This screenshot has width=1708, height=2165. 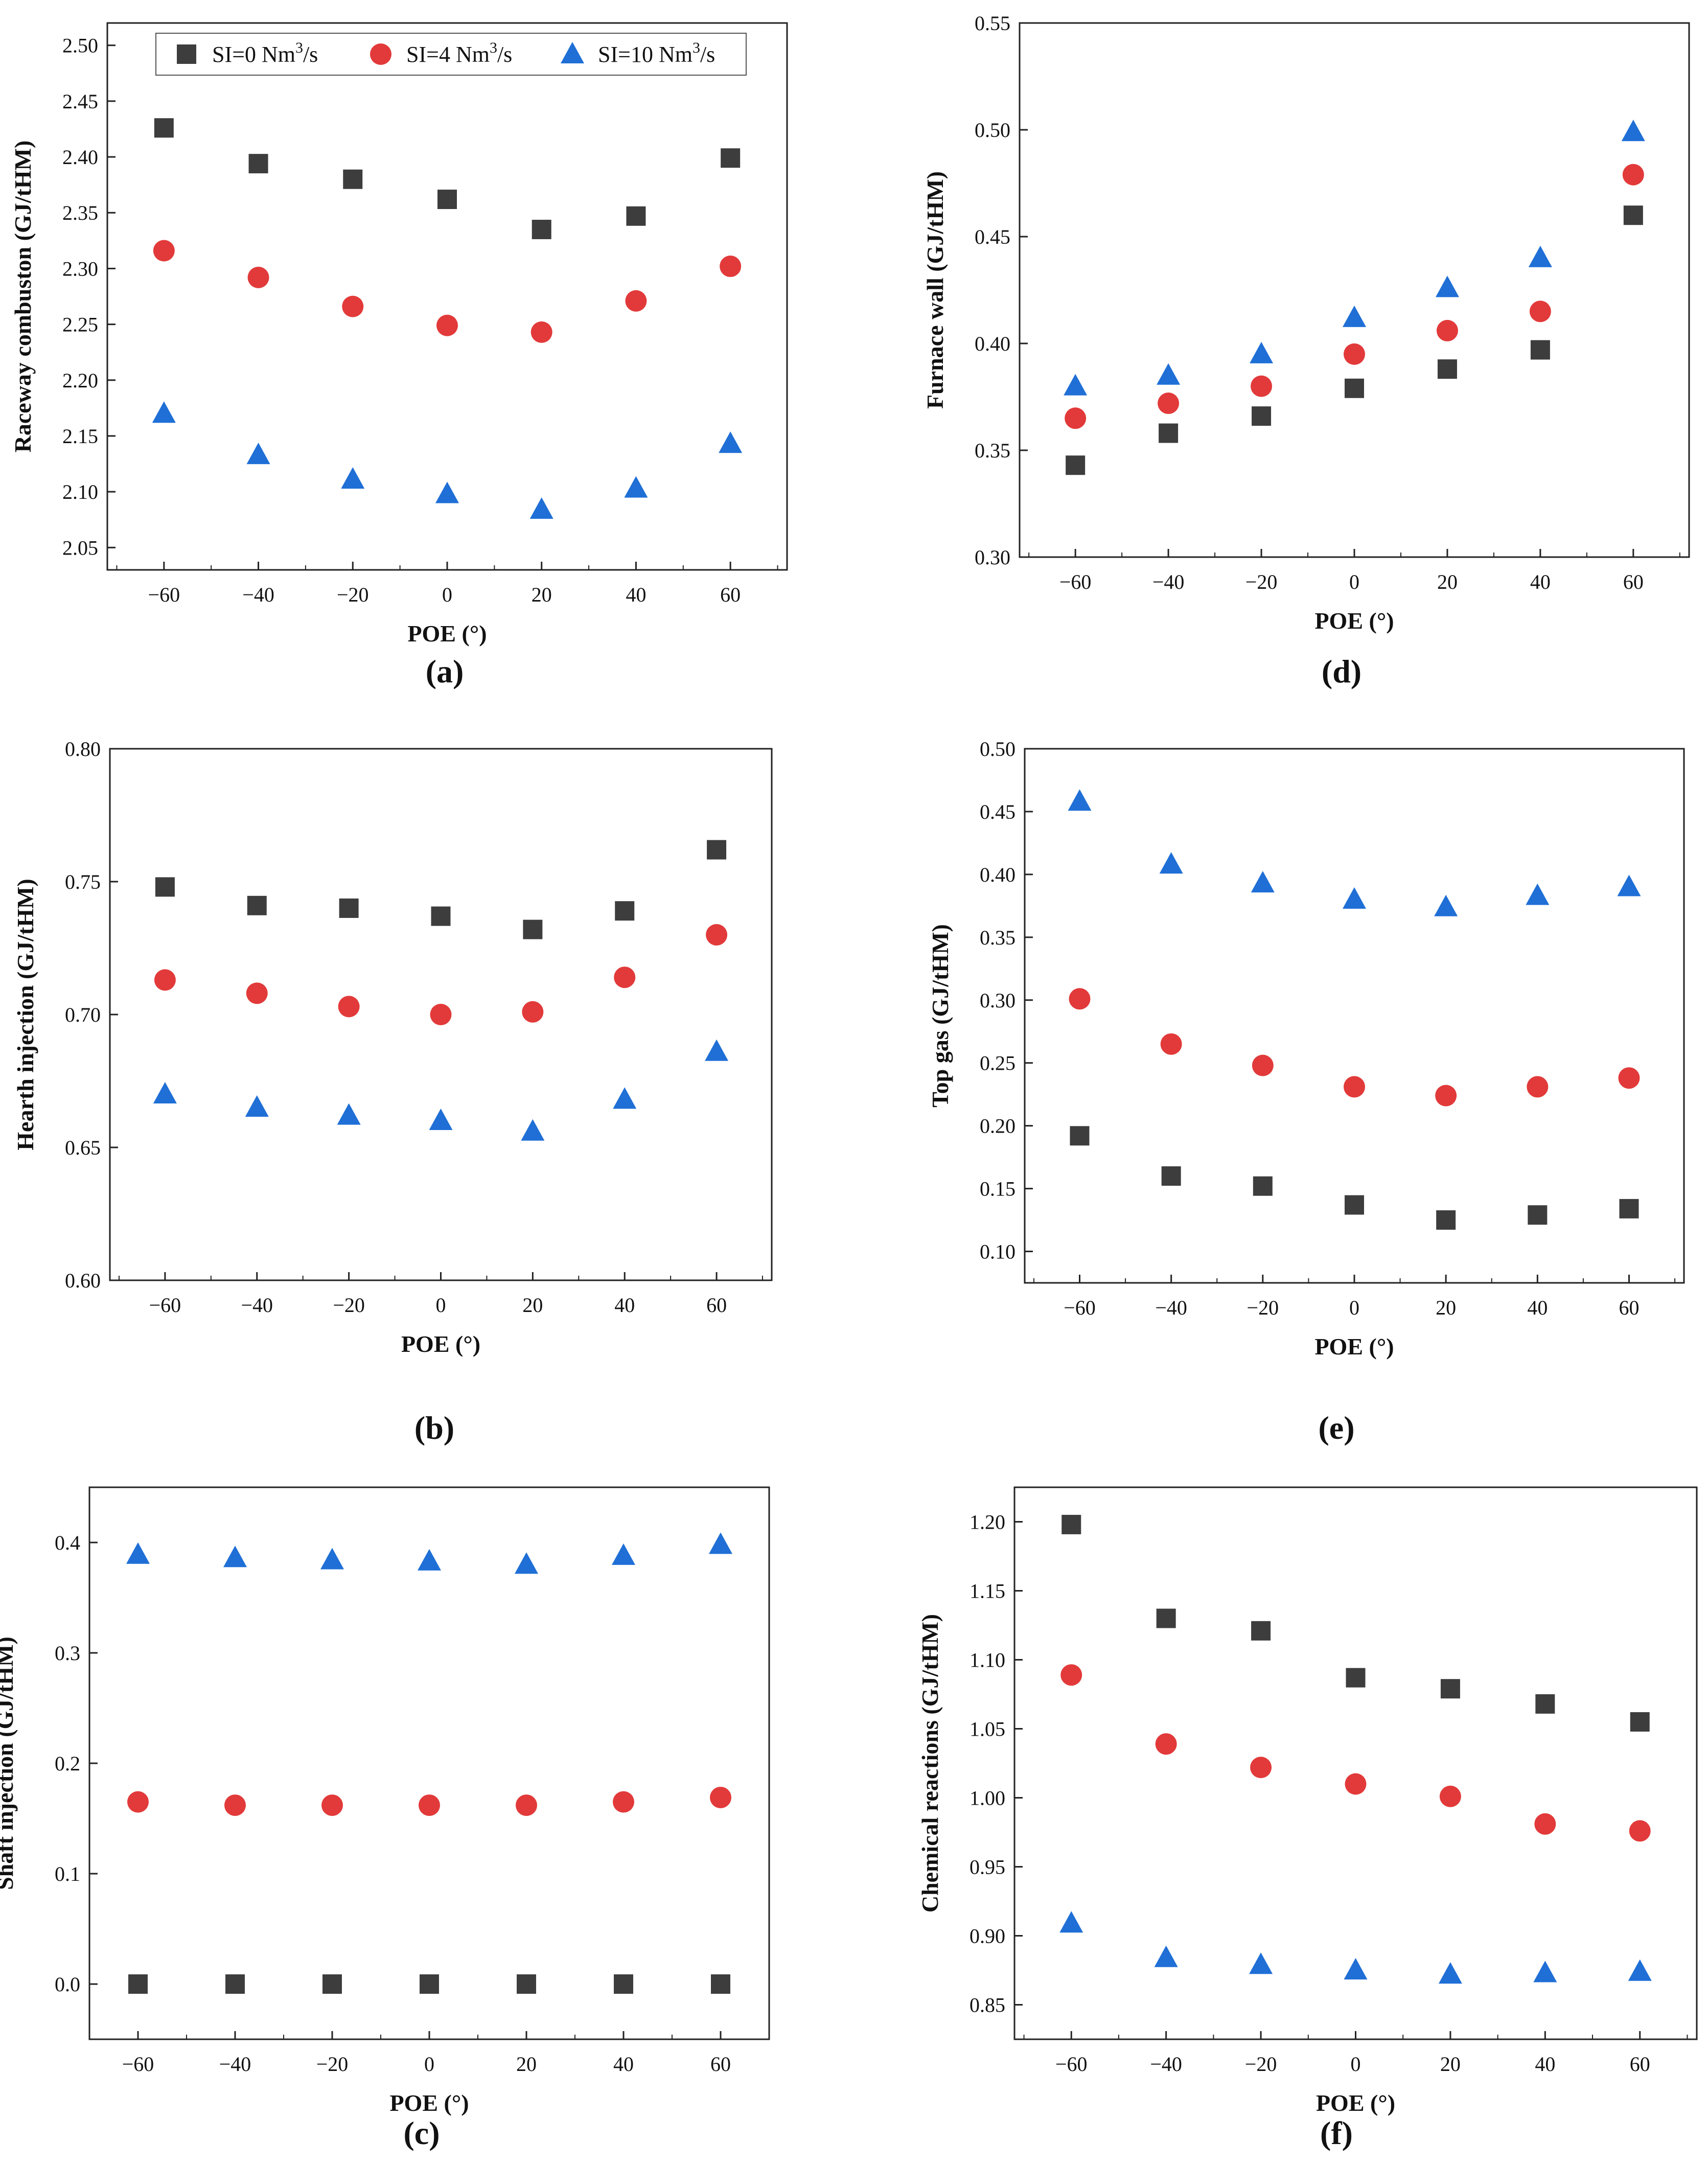 I want to click on x-tick-label: 40, so click(x=624, y=2064).